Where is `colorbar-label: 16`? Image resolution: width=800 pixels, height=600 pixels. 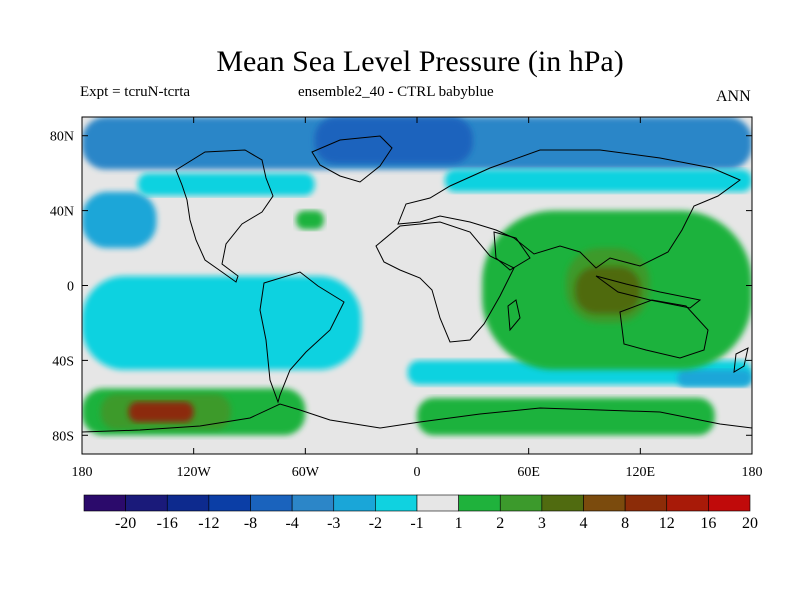 colorbar-label: 16 is located at coordinates (708, 523).